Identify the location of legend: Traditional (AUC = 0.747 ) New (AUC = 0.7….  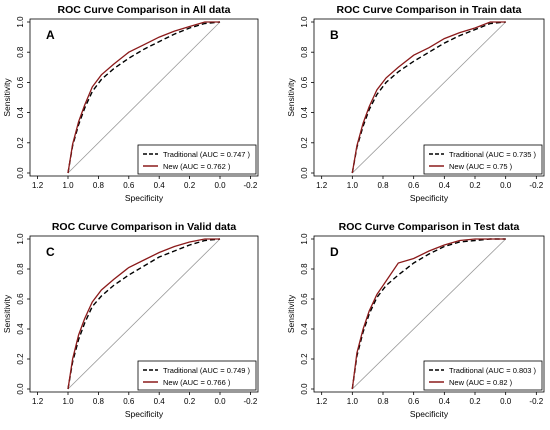
(197, 159).